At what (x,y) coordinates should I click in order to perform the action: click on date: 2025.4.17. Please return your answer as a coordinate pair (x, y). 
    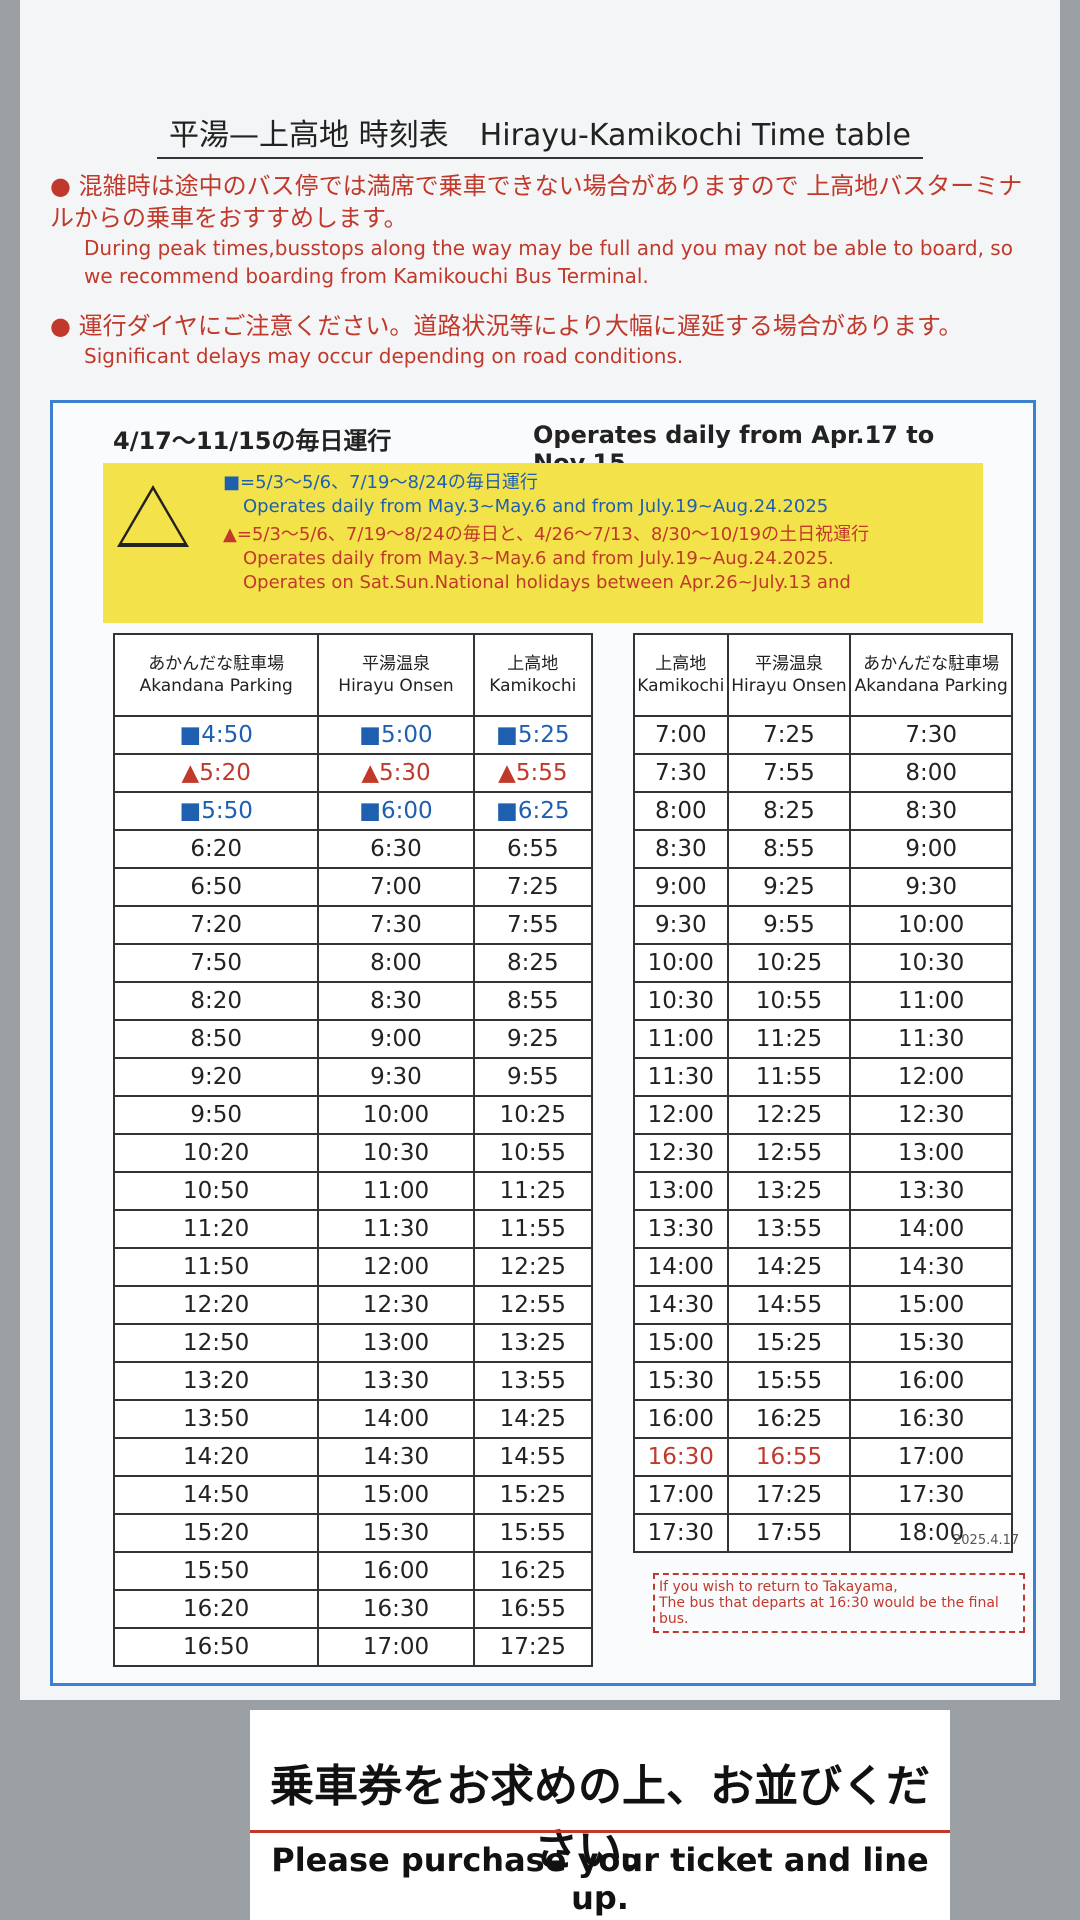
    Looking at the image, I should click on (986, 1540).